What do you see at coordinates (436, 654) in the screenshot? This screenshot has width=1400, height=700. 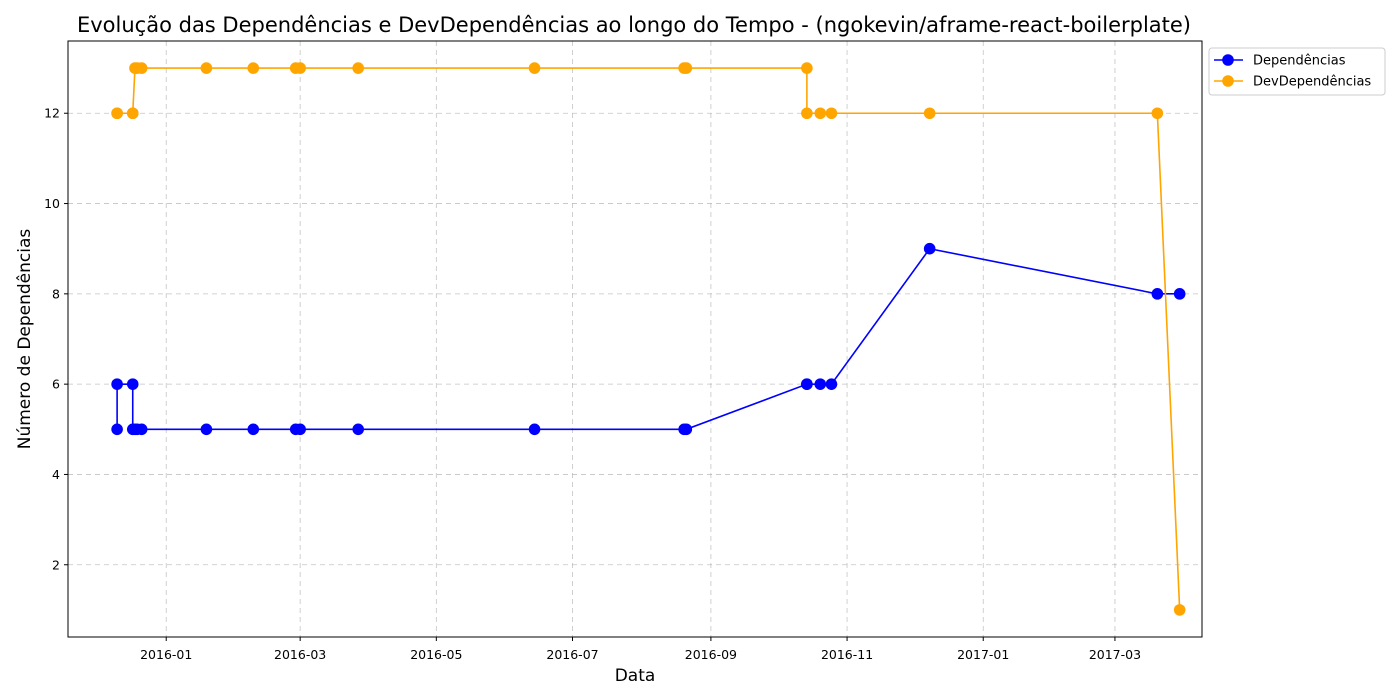 I see `x-tick-label: 2016-05` at bounding box center [436, 654].